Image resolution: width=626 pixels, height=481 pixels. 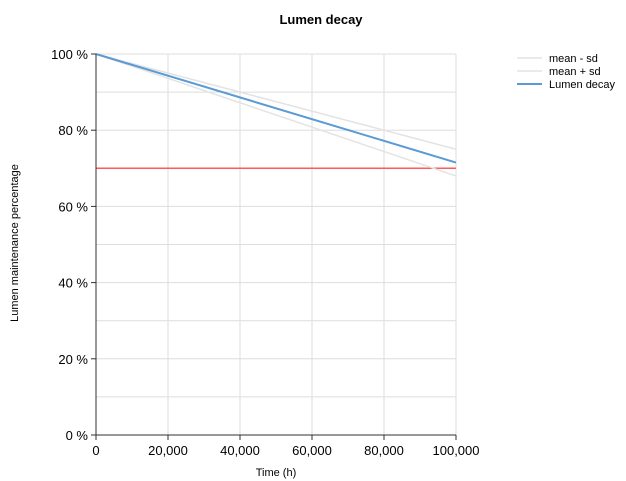 I want to click on x-tick-label: 20,000, so click(x=168, y=450).